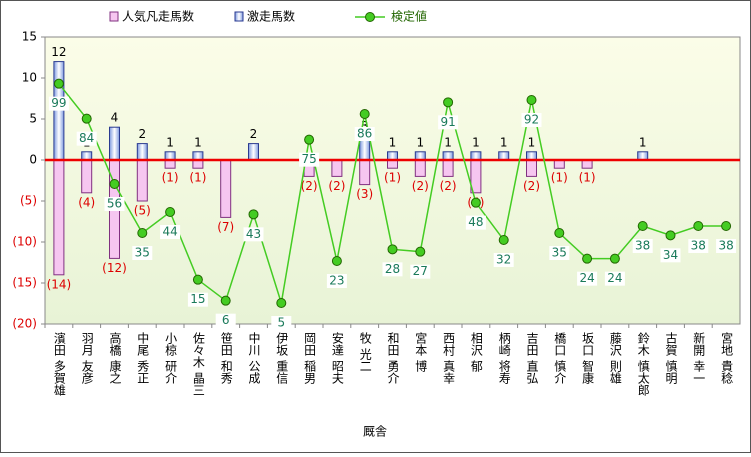 This screenshot has width=751, height=457. I want to click on y-tick-label: (15), so click(24, 283).